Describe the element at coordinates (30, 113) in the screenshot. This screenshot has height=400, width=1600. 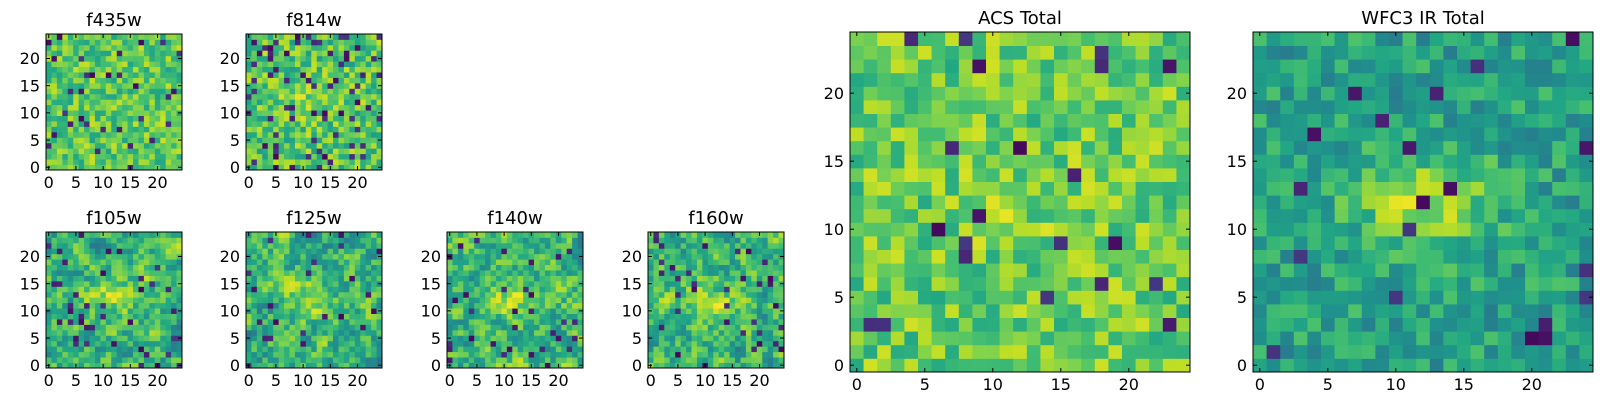
I see `y-tick-label: 10` at that location.